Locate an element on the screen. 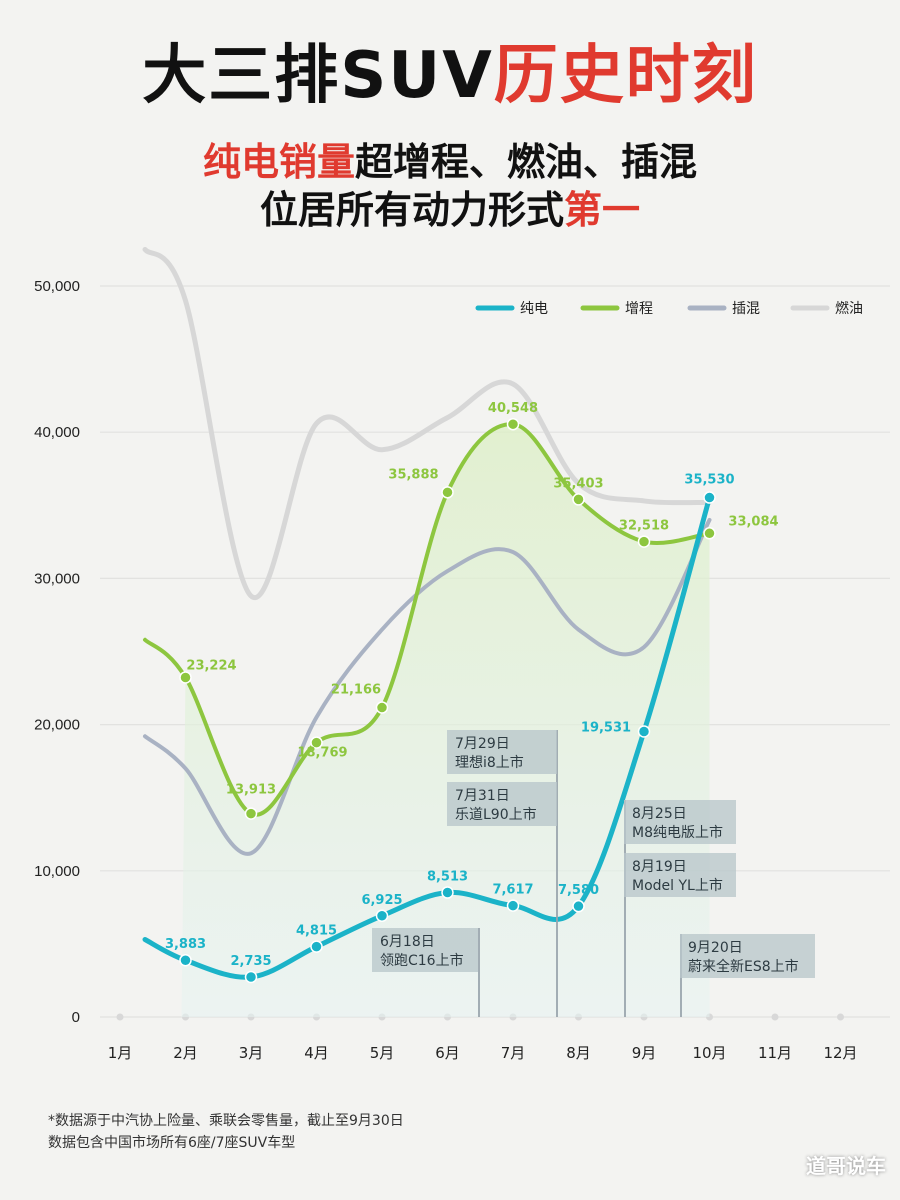  x-tick-label: 4月 is located at coordinates (316, 1053).